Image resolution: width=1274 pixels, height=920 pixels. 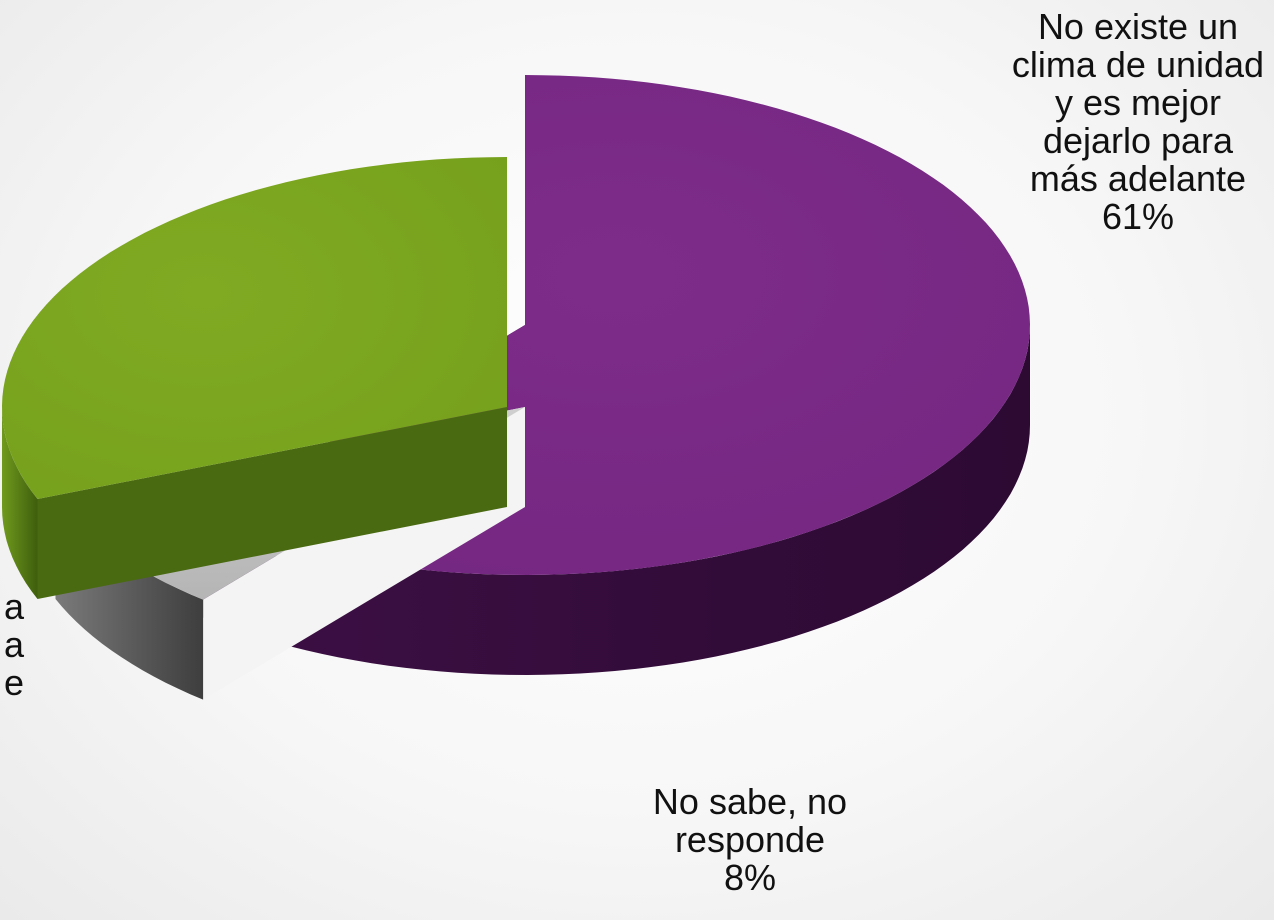 What do you see at coordinates (20, 503) in the screenshot?
I see `slice-green-side` at bounding box center [20, 503].